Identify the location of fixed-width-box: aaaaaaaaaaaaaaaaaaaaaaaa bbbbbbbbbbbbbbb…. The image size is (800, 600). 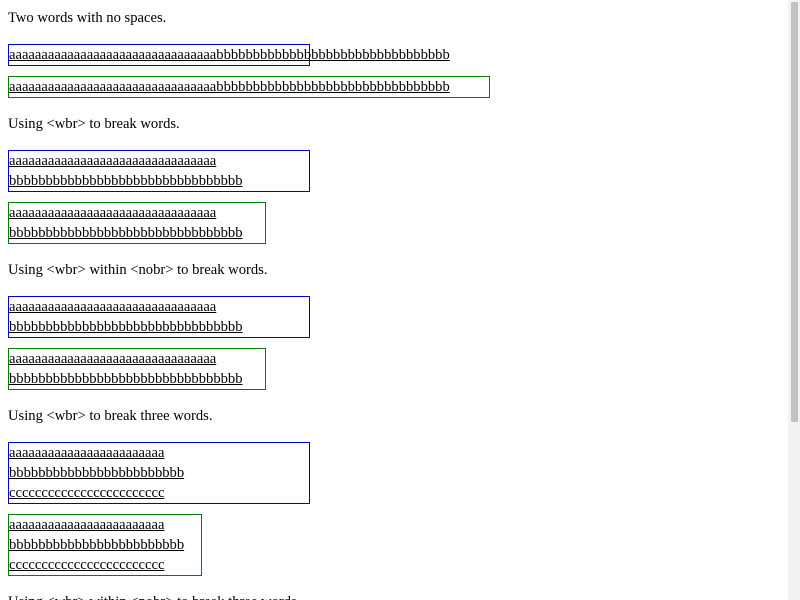
(159, 473).